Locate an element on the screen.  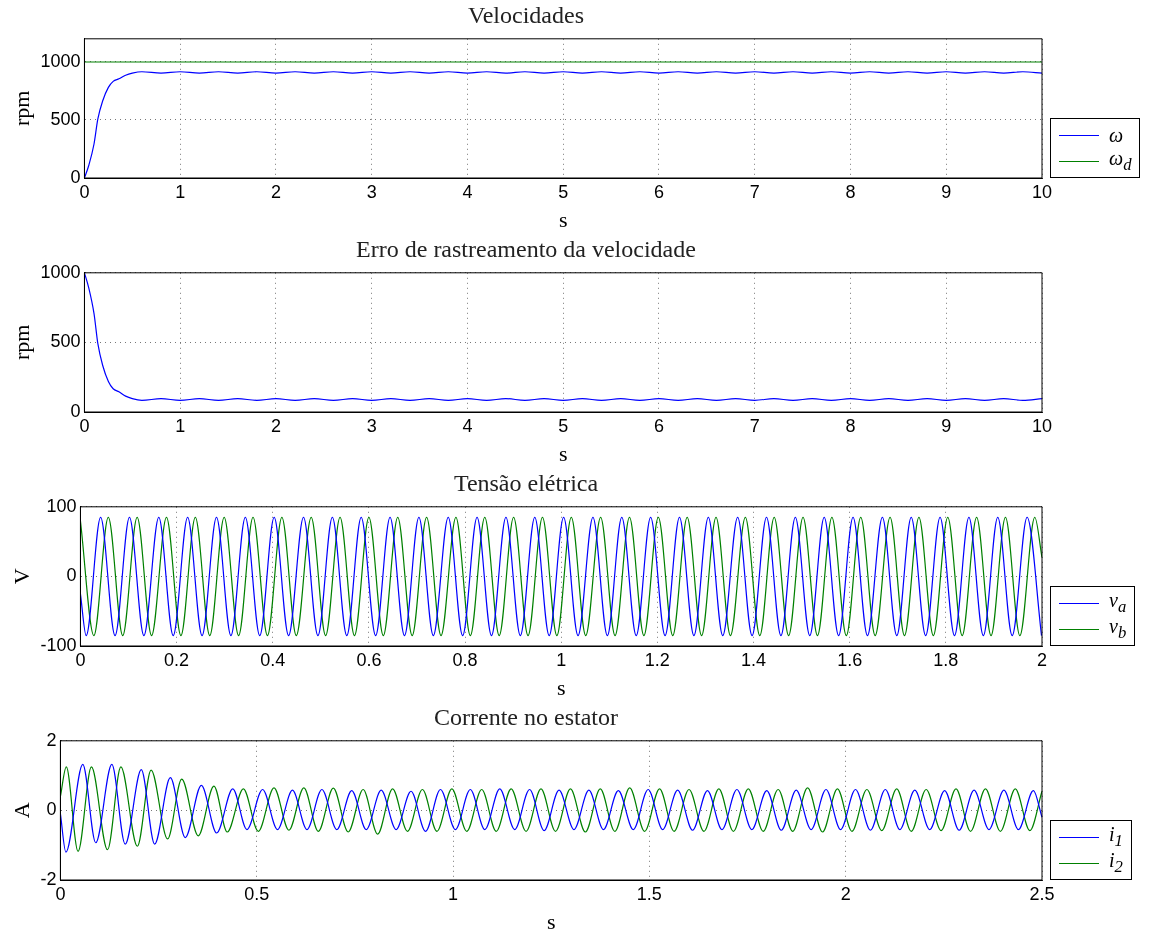
y-axis-title: A is located at coordinates (21, 810).